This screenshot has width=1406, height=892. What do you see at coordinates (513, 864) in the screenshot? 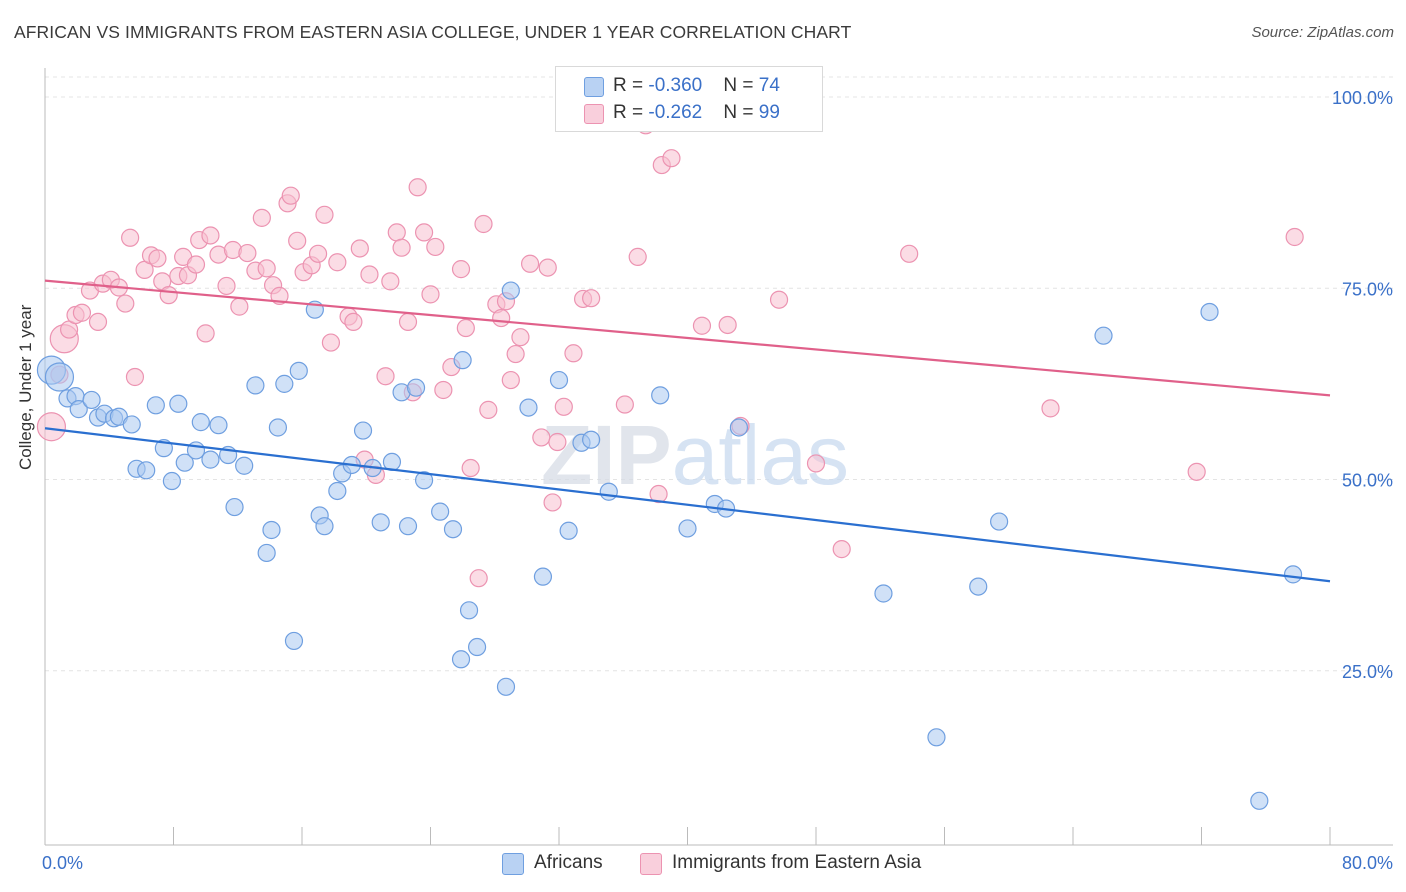
I see `bottom-legend-swatch-africans` at bounding box center [513, 864].